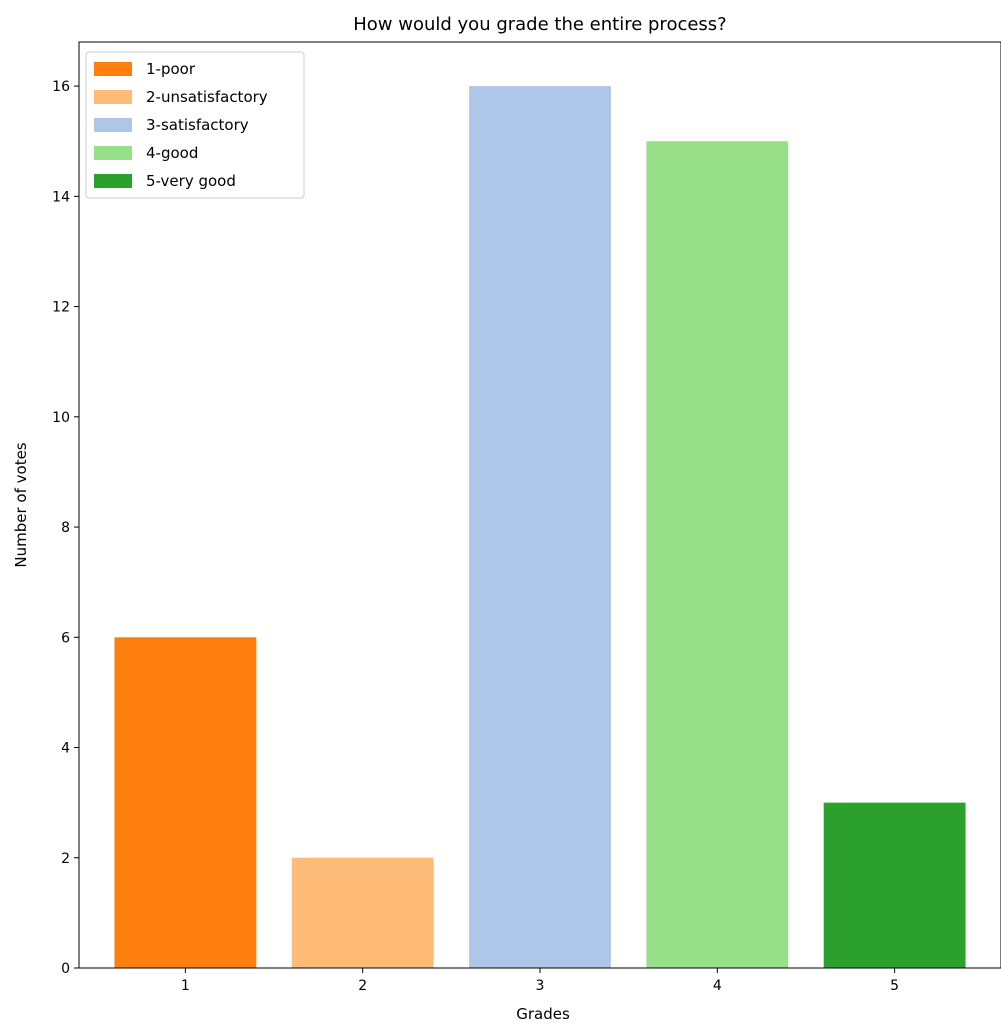 The image size is (1001, 1027). I want to click on chart-title: How would you grade the entire process?, so click(539, 24).